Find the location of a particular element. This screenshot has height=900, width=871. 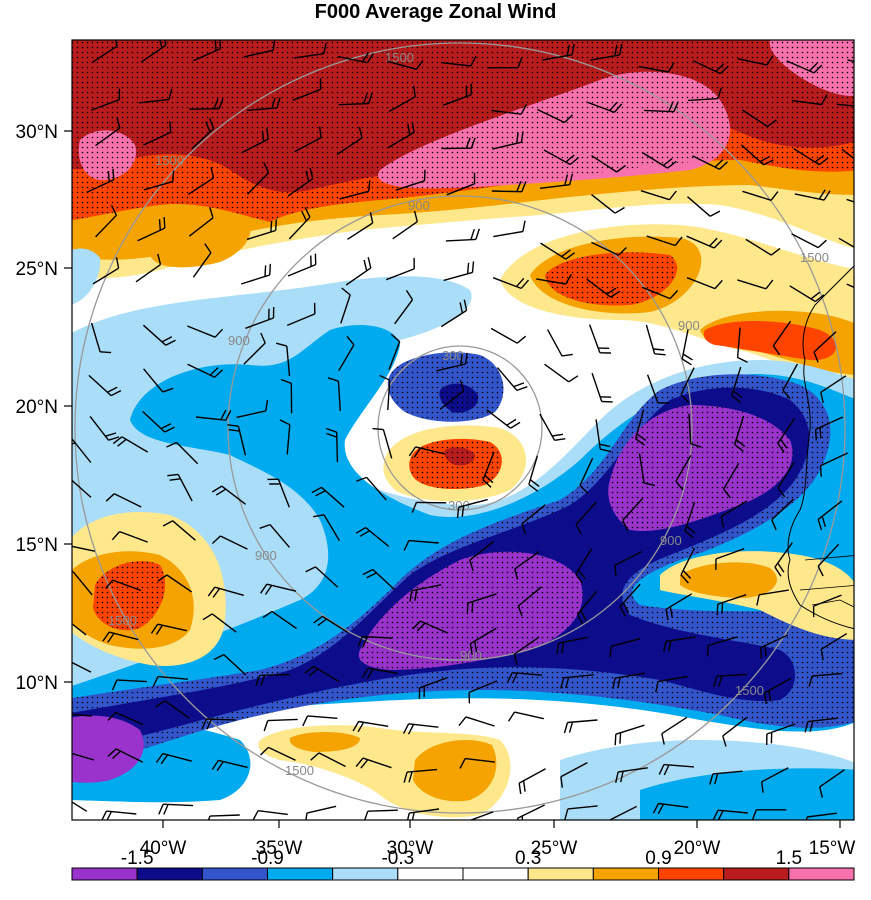

lon-label-20w: 20°W is located at coordinates (697, 848).